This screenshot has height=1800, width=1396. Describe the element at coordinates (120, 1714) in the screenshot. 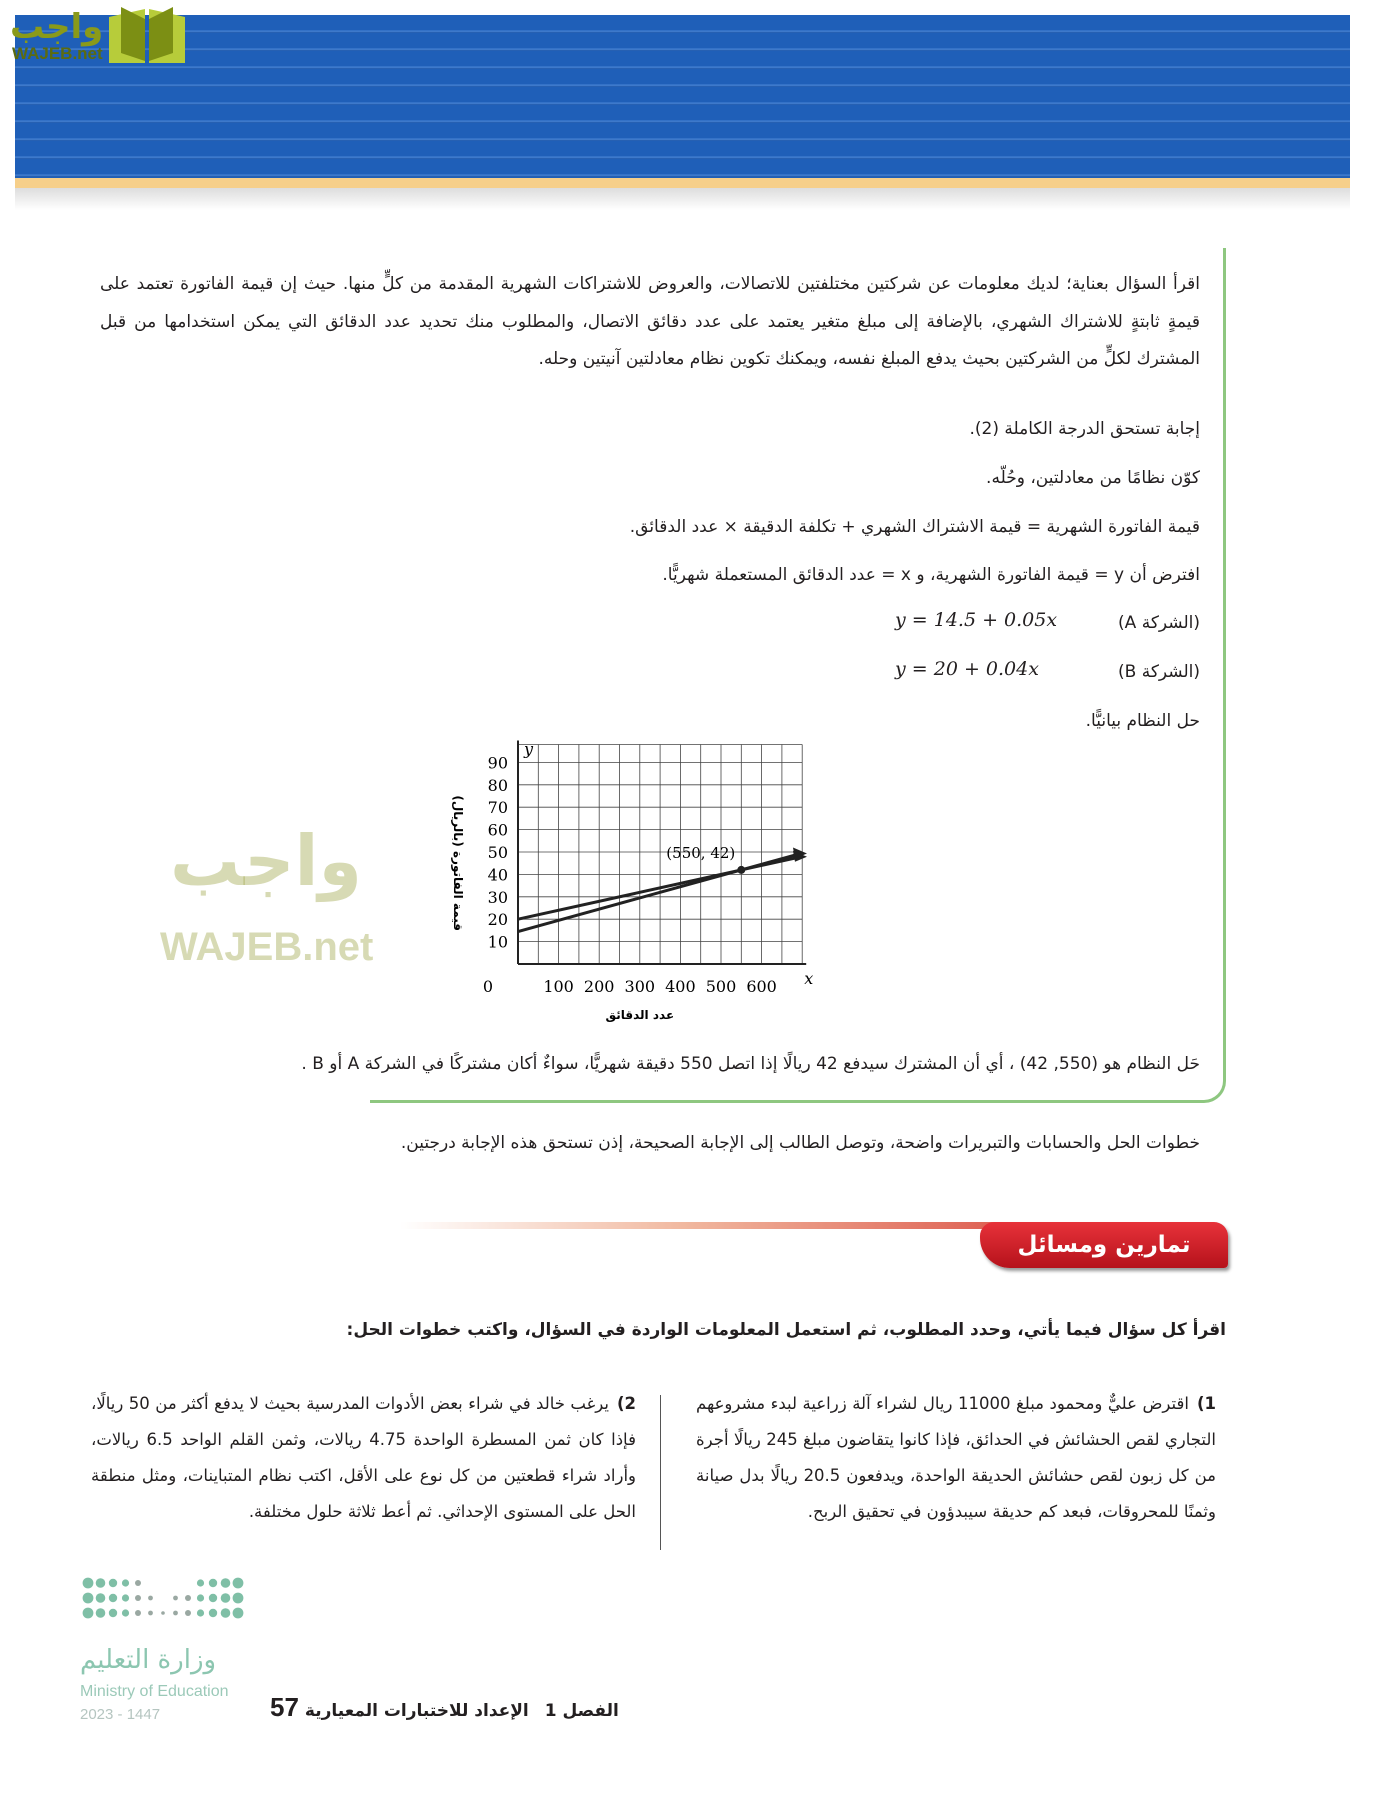

I see `ministry-year: 2023 - 1447` at that location.